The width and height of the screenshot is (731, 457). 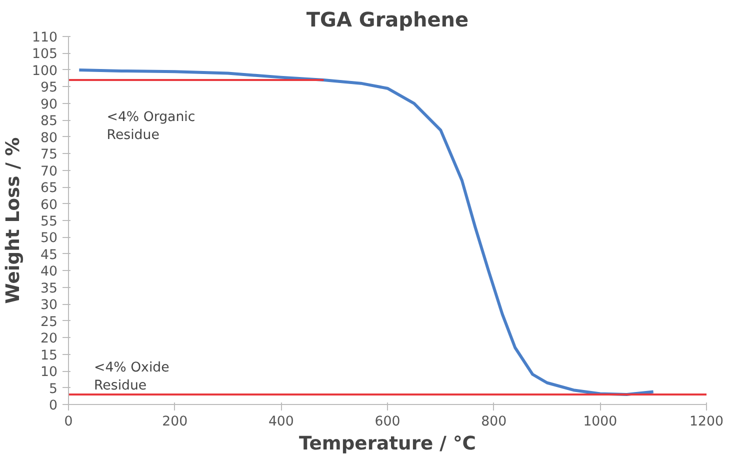 I want to click on chart-title: TGA Graphene, so click(x=387, y=20).